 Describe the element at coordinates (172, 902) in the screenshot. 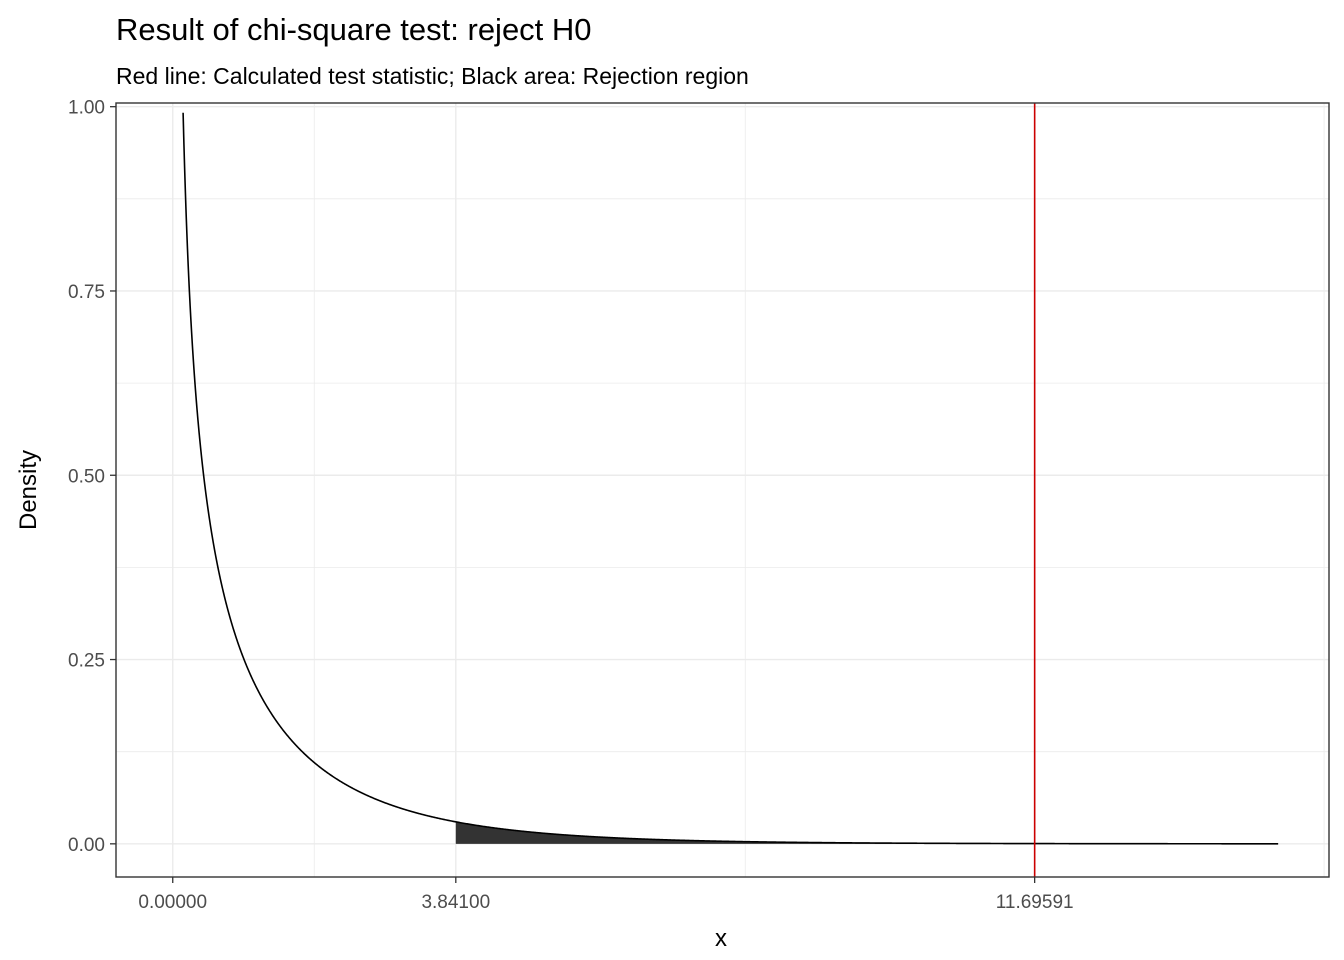

I see `x-tick-label: 0.00000` at that location.